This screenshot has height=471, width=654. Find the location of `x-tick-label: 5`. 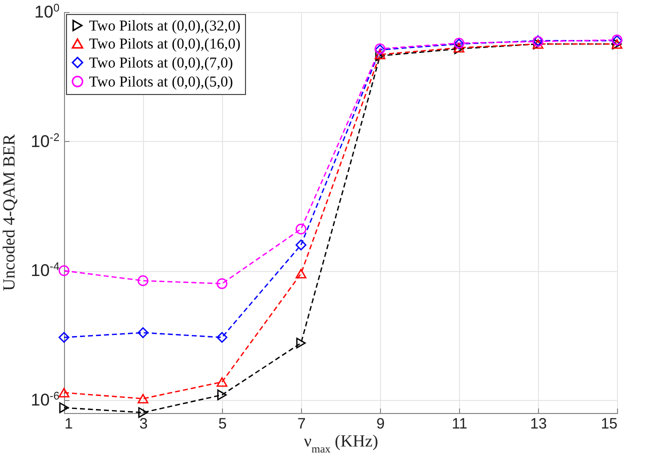

x-tick-label: 5 is located at coordinates (222, 424).